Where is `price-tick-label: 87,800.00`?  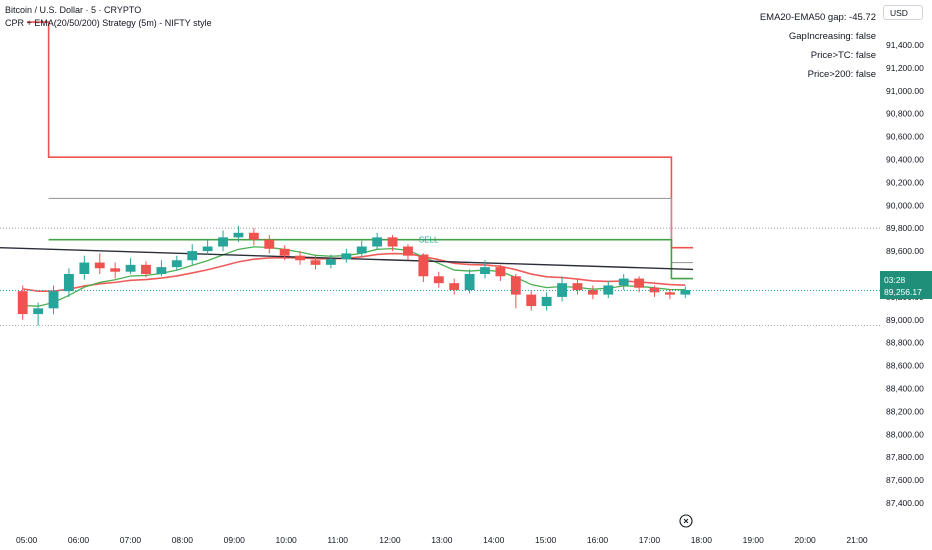 price-tick-label: 87,800.00 is located at coordinates (905, 457).